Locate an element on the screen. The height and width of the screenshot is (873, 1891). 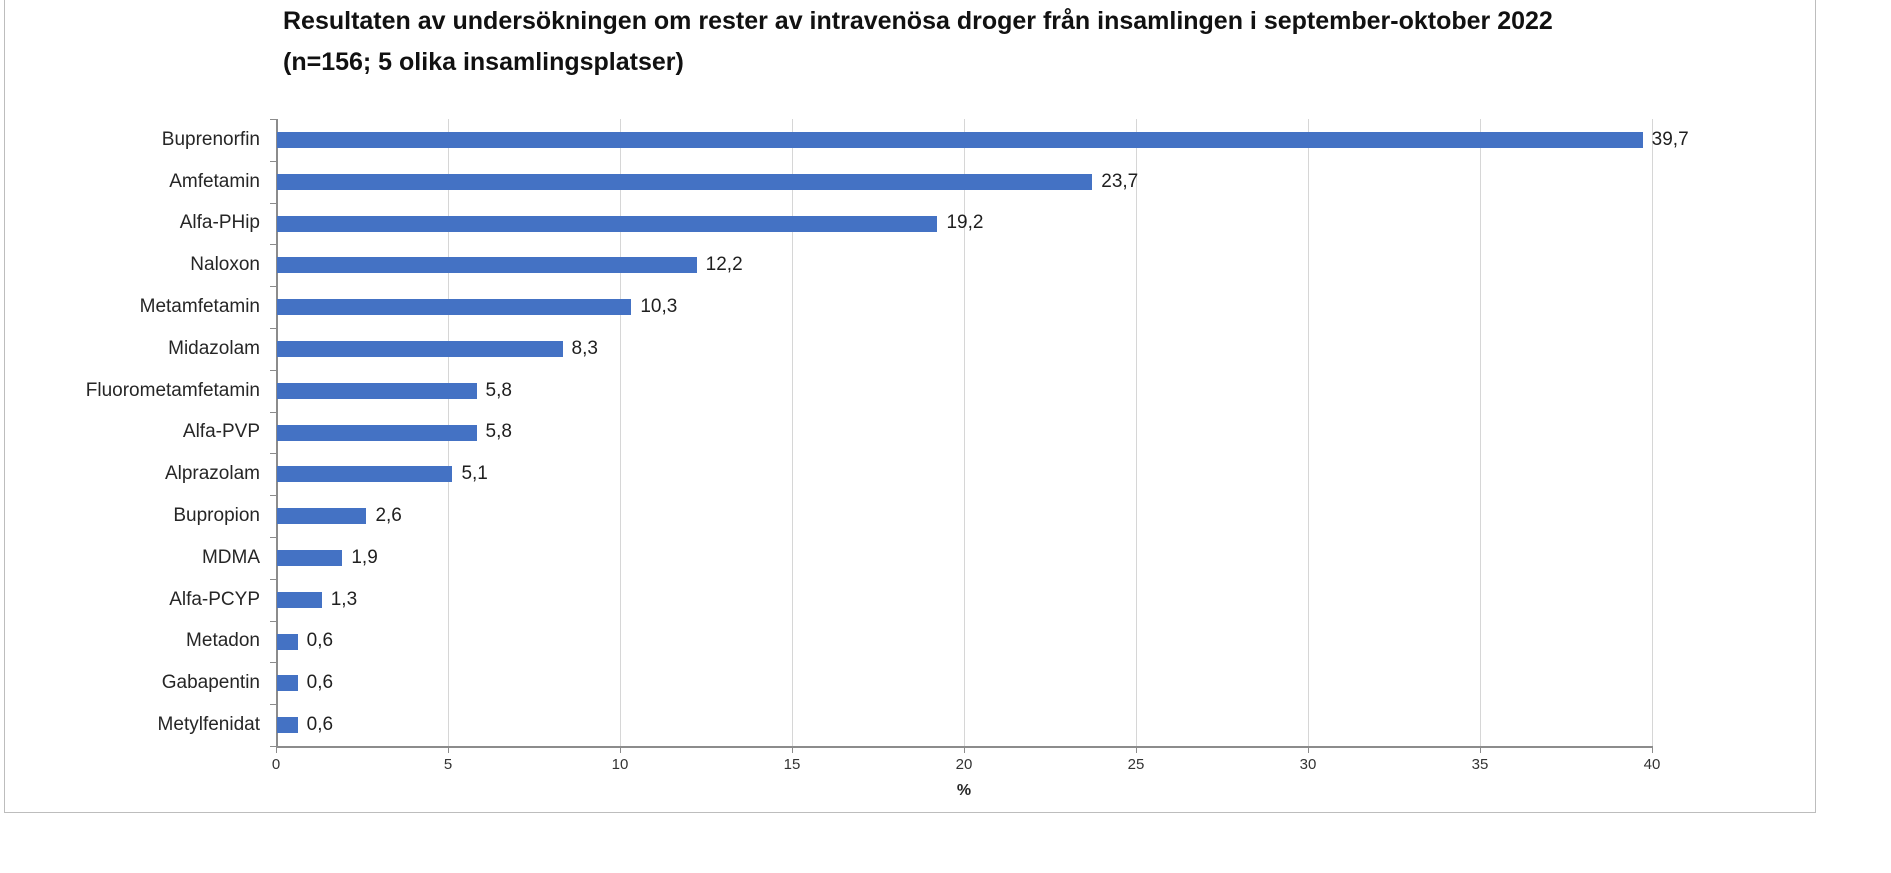
x-tick-label: 20 is located at coordinates (964, 764).